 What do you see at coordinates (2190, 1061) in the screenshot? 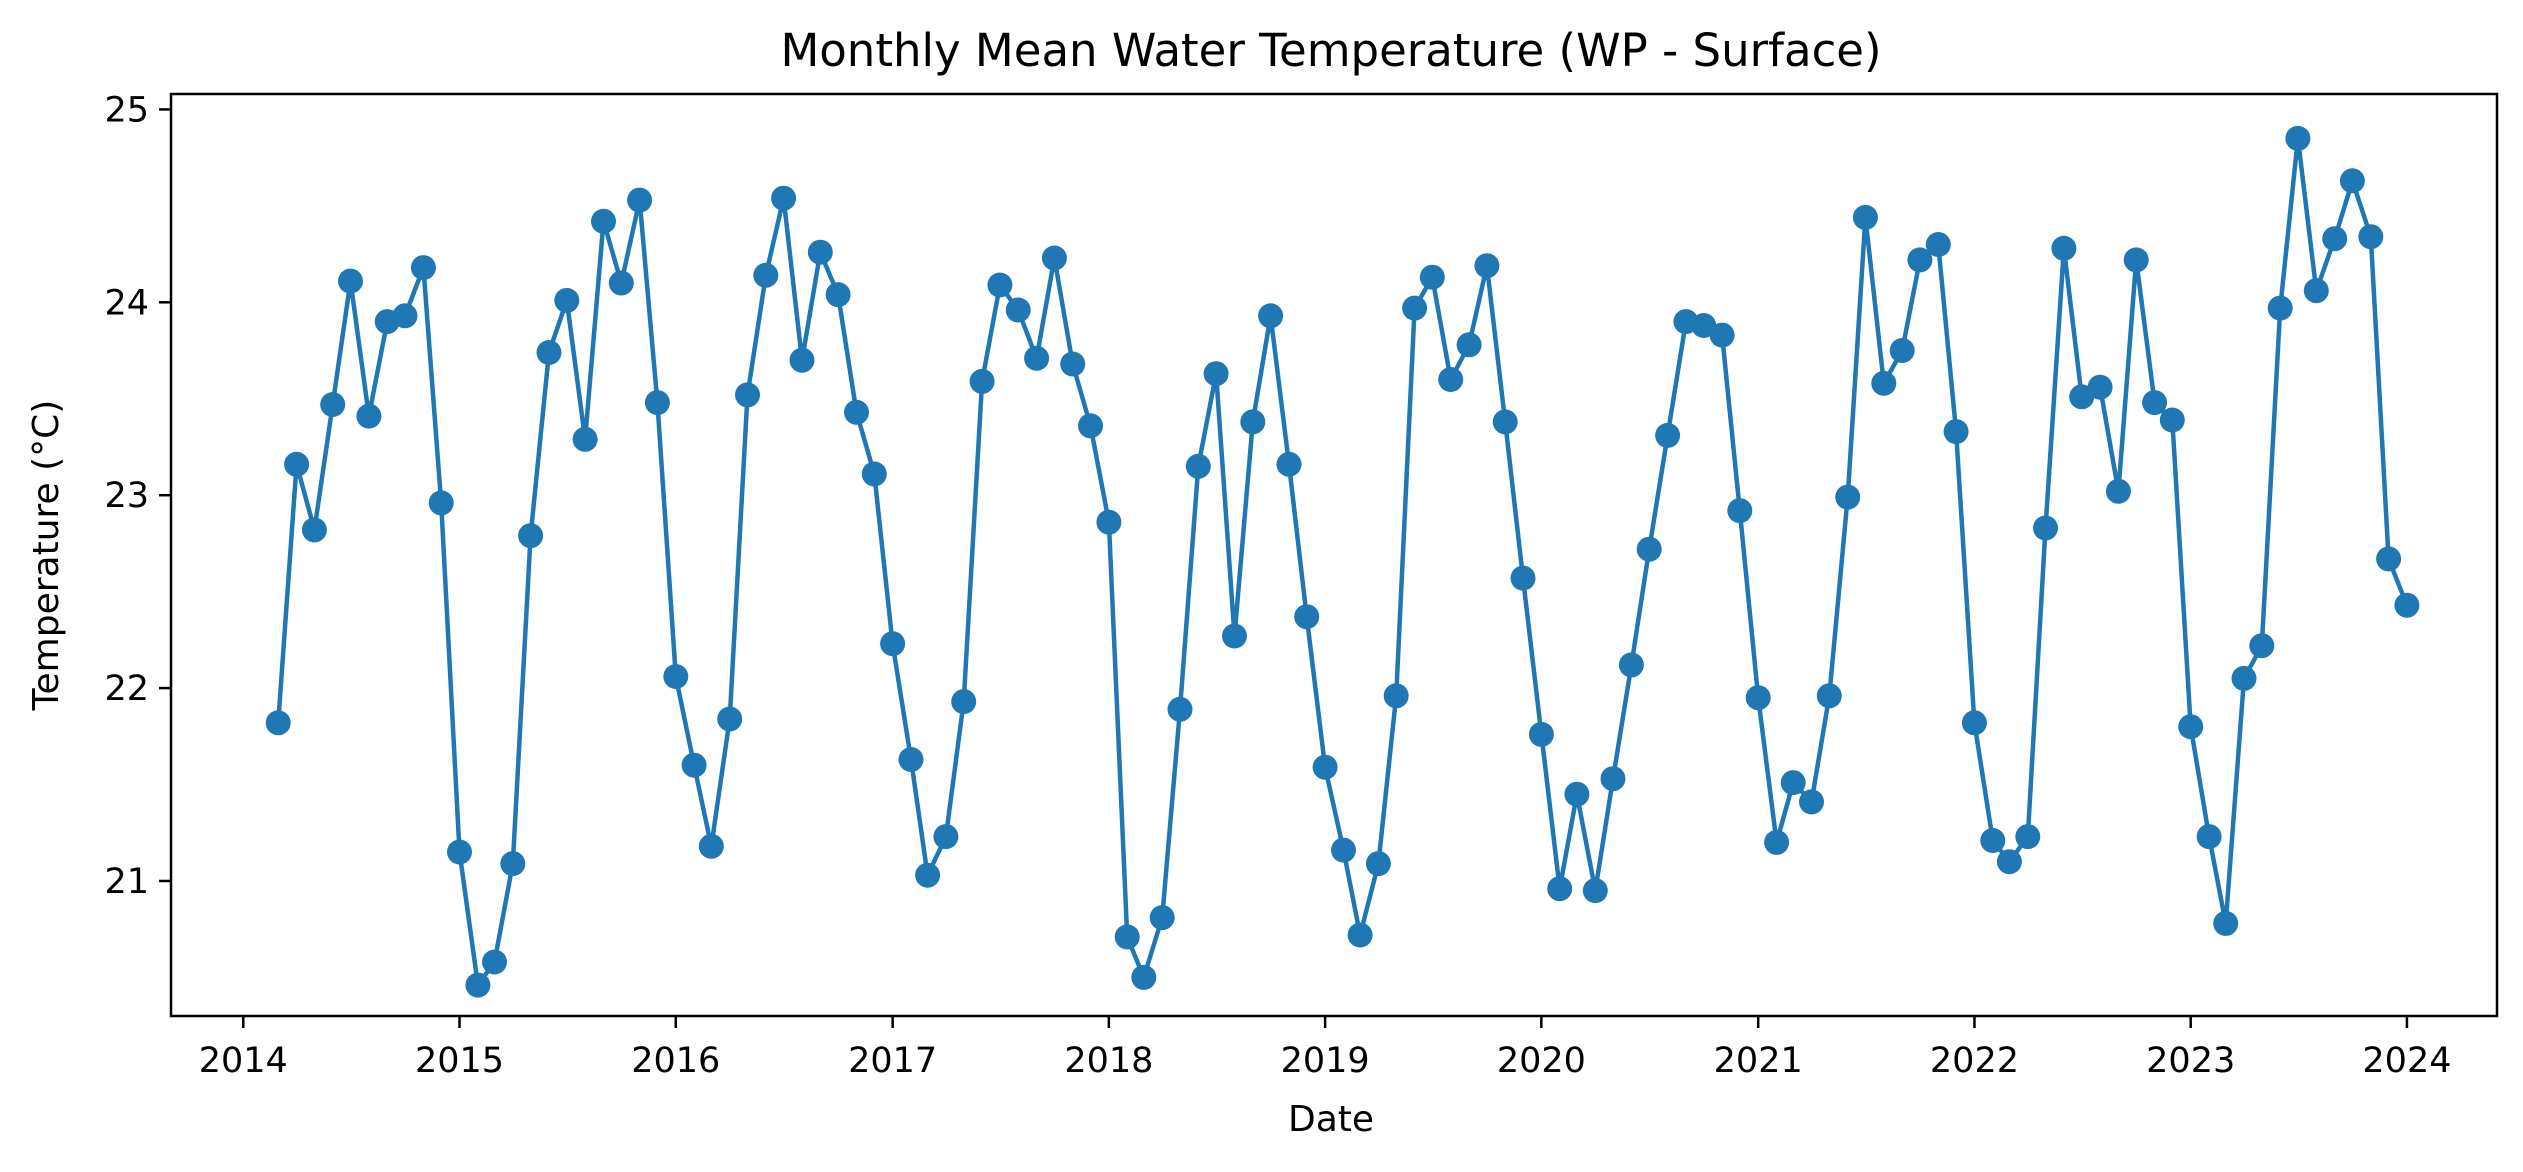
I see `x-tick-label: 2023` at bounding box center [2190, 1061].